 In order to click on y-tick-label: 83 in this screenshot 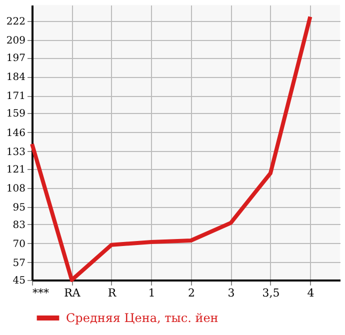, I will do `click(19, 225)`.